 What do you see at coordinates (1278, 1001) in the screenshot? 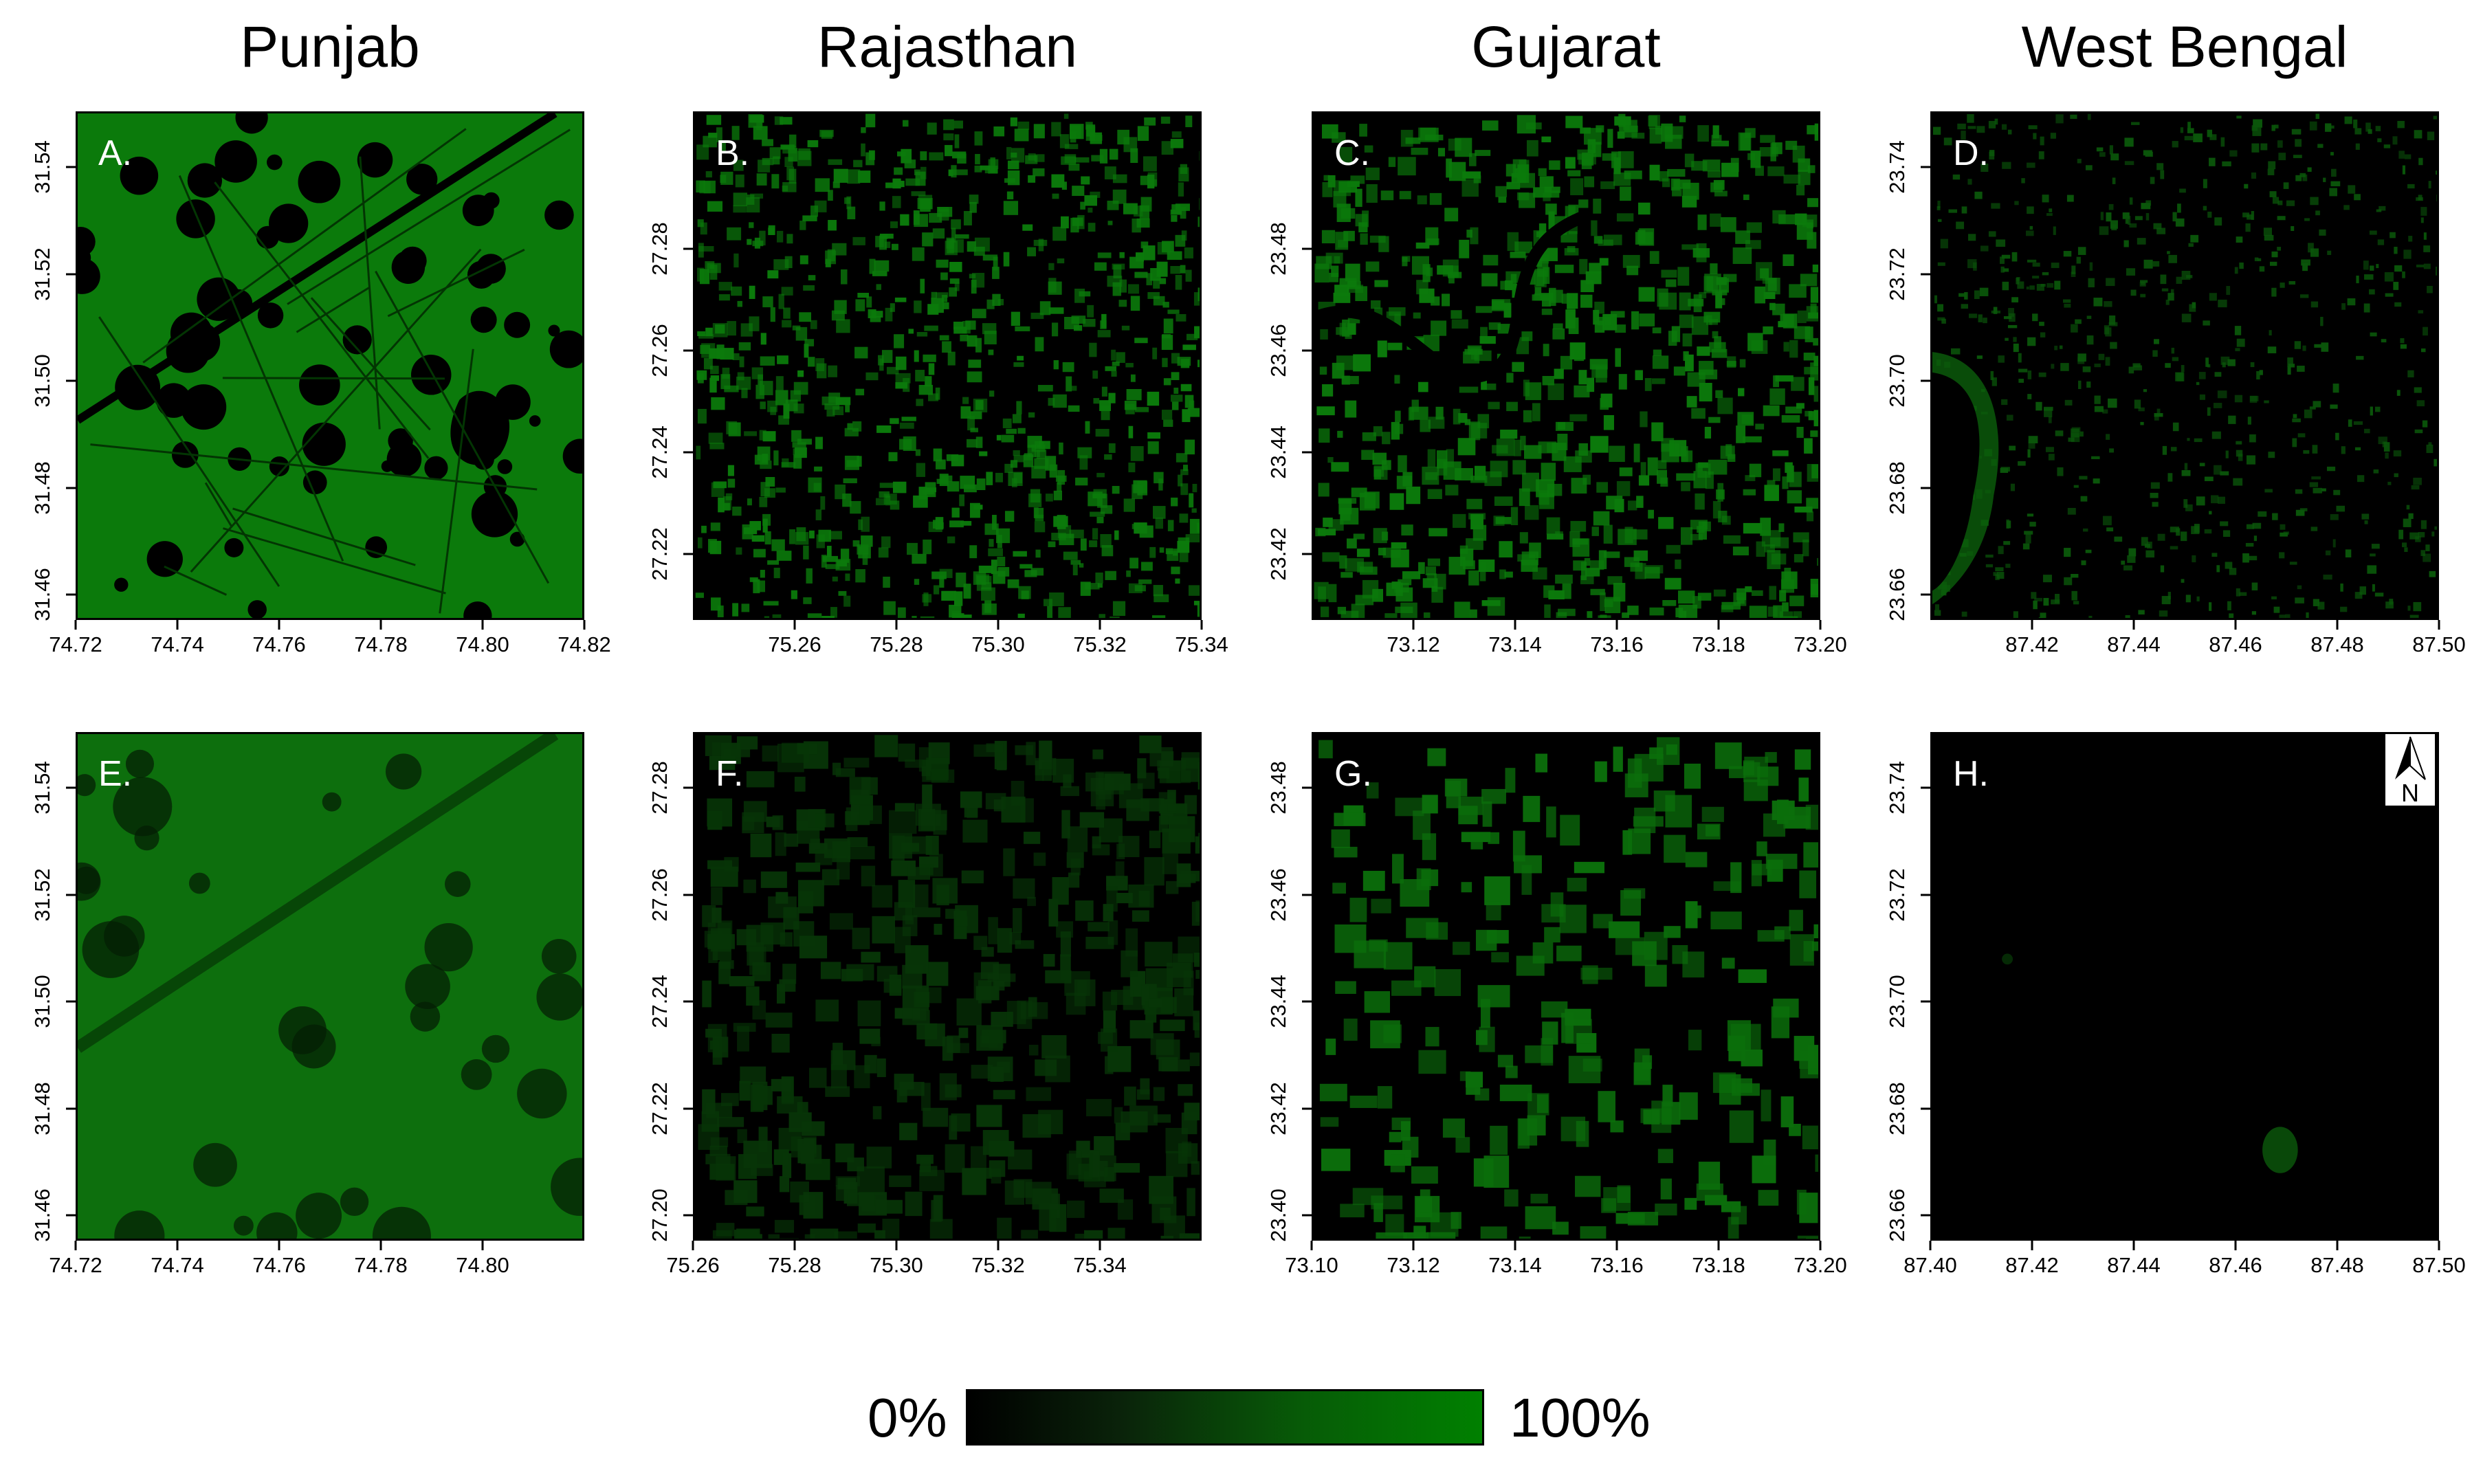
I see `y-tick-label-1-2-2: 23.44` at bounding box center [1278, 1001].